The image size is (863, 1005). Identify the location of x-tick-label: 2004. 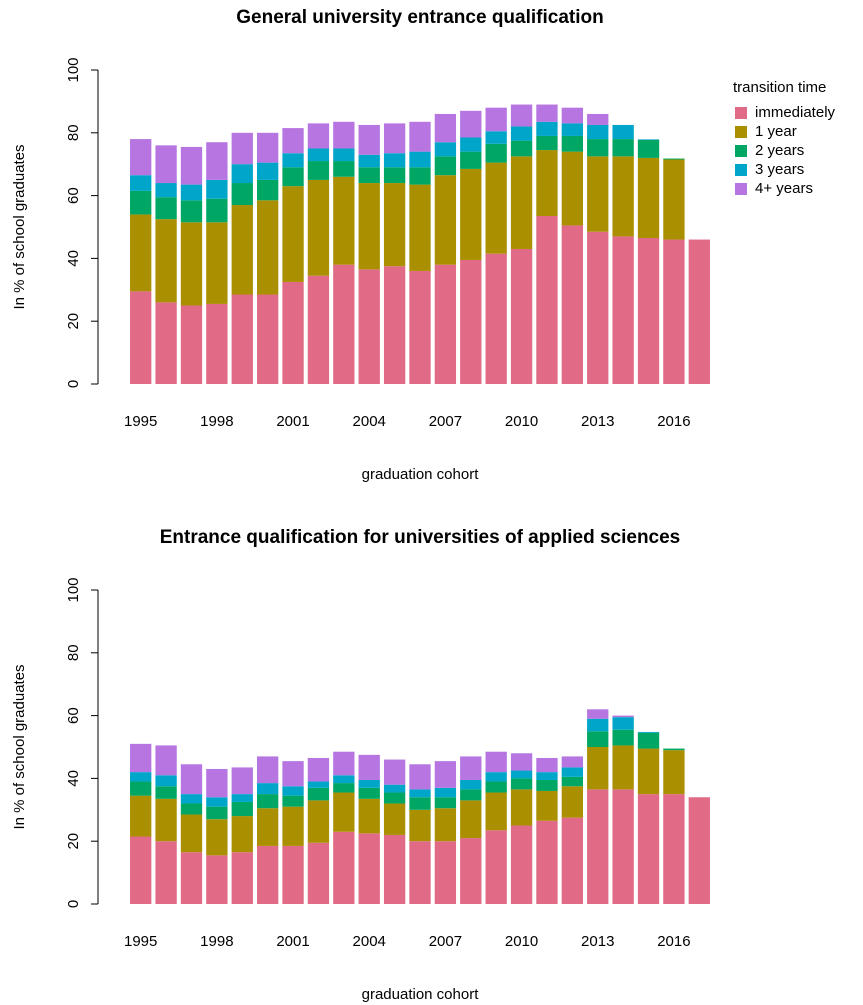
(369, 941).